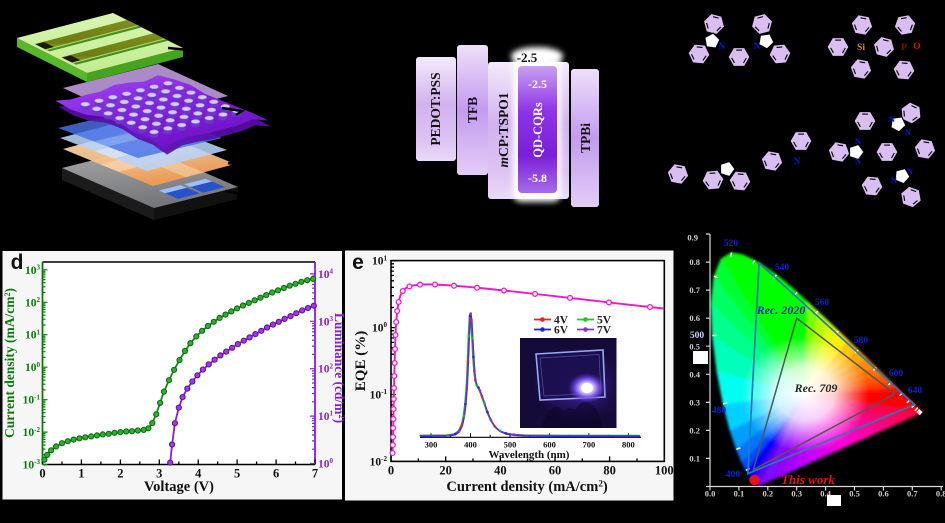 This screenshot has width=945, height=523. I want to click on svg-text: 6V, so click(561, 331).